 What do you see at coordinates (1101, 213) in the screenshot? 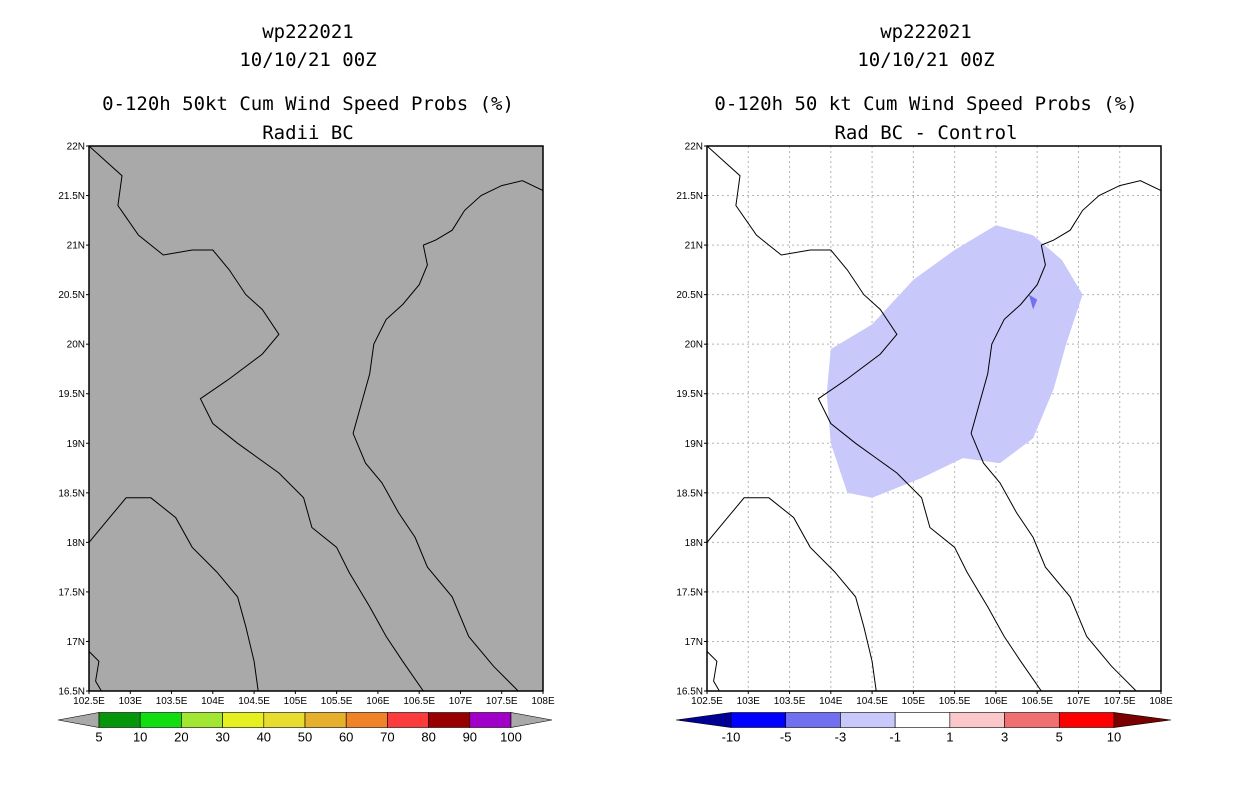
I see `right-coastline-north` at bounding box center [1101, 213].